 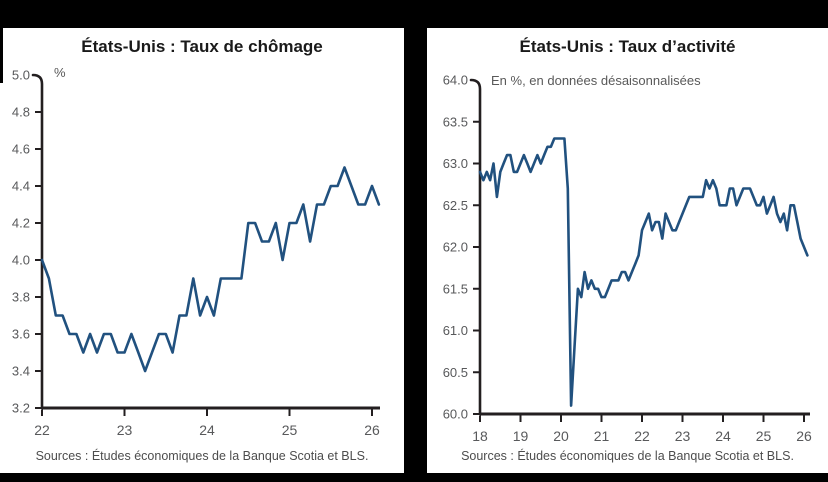 What do you see at coordinates (455, 205) in the screenshot?
I see `svg-text: 62.5` at bounding box center [455, 205].